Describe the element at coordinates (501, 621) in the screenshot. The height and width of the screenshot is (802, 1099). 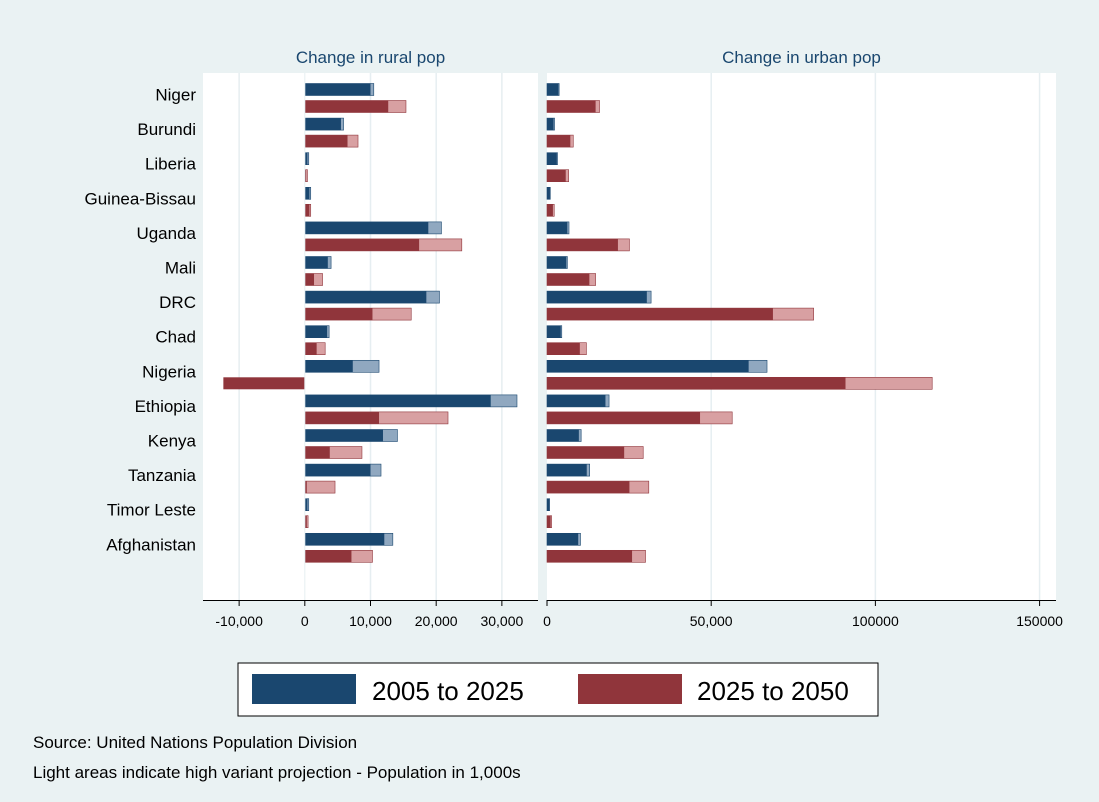
I see `x-tick-label: 30,000` at that location.